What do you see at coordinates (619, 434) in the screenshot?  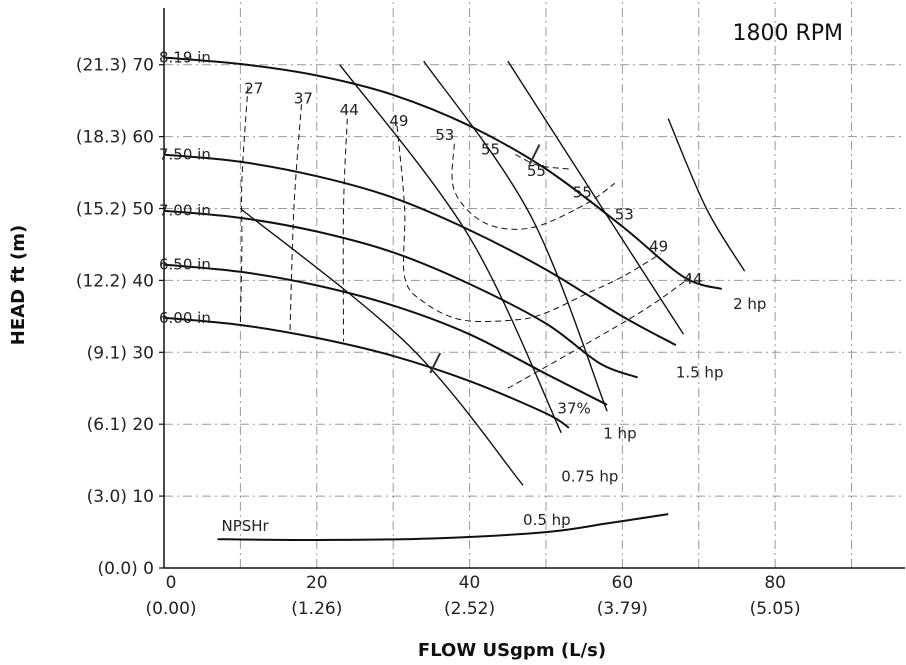 I see `power-label: 1 hp` at bounding box center [619, 434].